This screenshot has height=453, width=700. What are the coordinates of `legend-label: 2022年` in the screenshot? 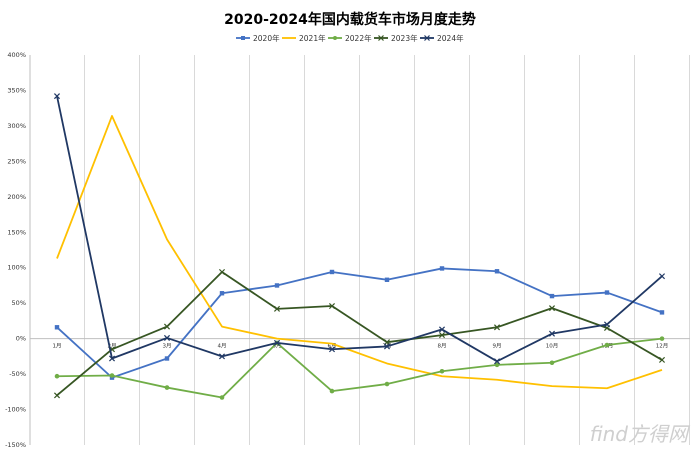 It's located at (358, 38).